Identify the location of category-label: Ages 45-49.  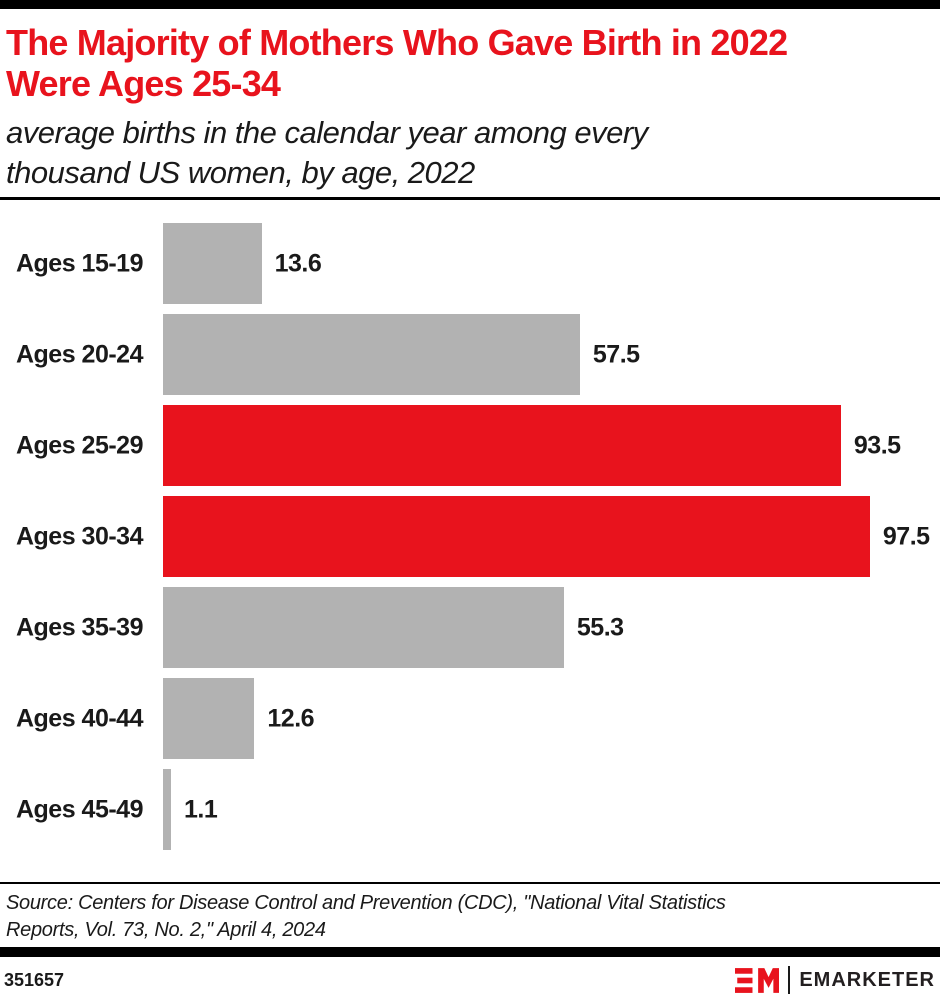
(79, 809).